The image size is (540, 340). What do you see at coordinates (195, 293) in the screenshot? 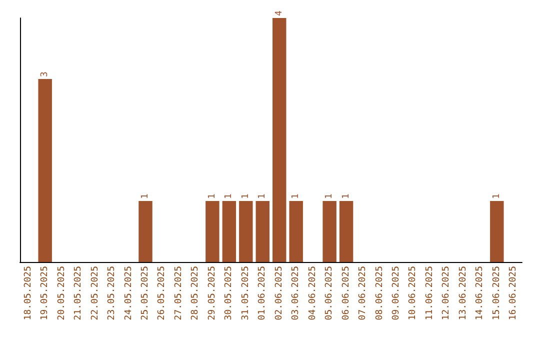
I see `x-tick-label: 28.05.2025` at bounding box center [195, 293].